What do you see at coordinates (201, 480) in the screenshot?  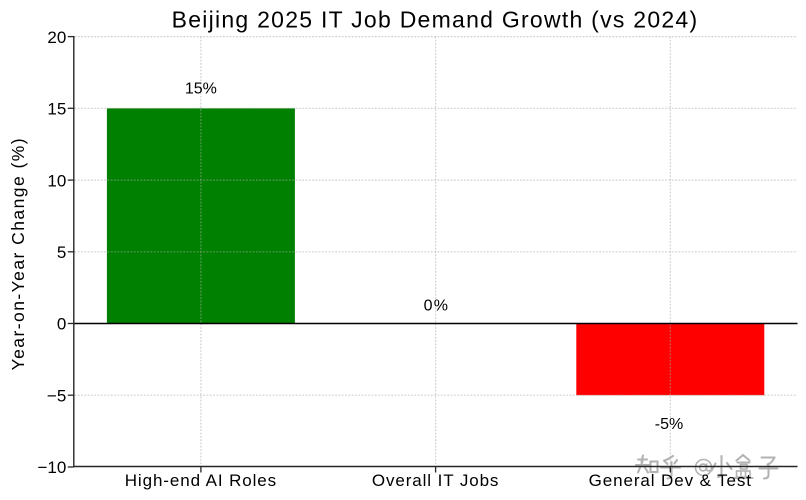 I see `svg-text: High-end AI Roles` at bounding box center [201, 480].